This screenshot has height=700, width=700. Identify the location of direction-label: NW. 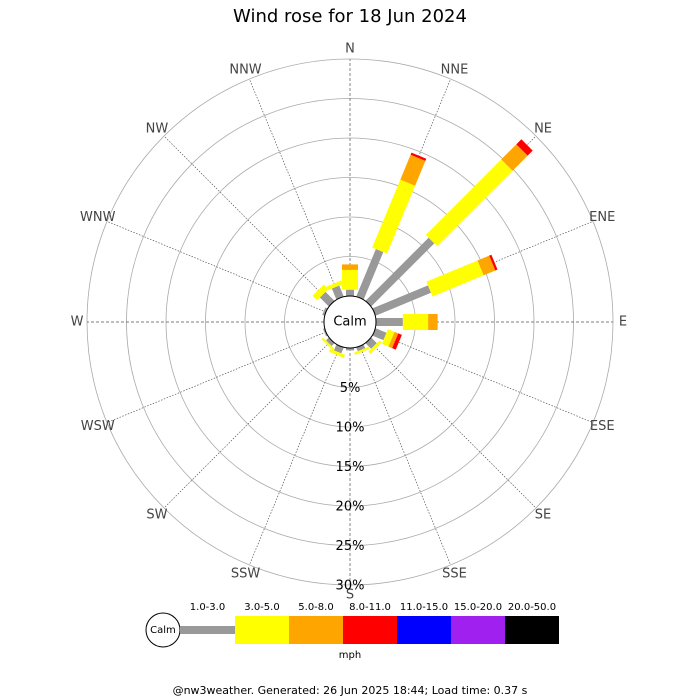
(157, 128).